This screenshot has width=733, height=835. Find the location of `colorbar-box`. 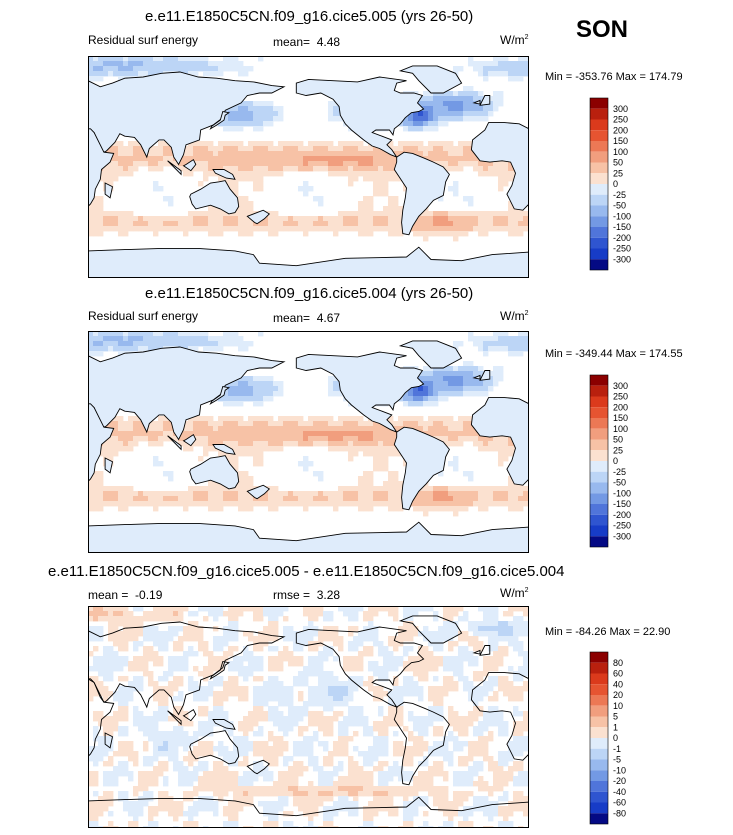

colorbar-box is located at coordinates (599, 391).